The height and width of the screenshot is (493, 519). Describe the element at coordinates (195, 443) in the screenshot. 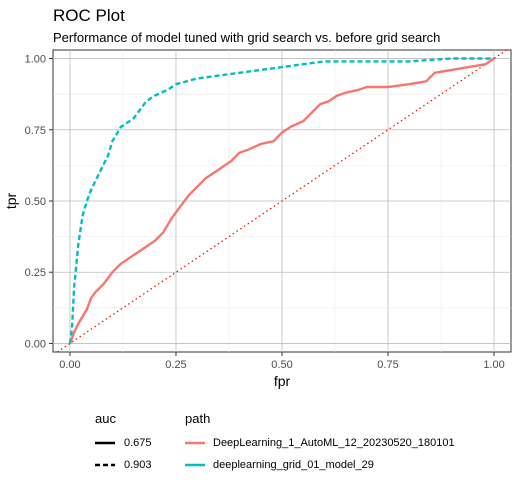

I see `legend-key-deeplearning-automl` at that location.